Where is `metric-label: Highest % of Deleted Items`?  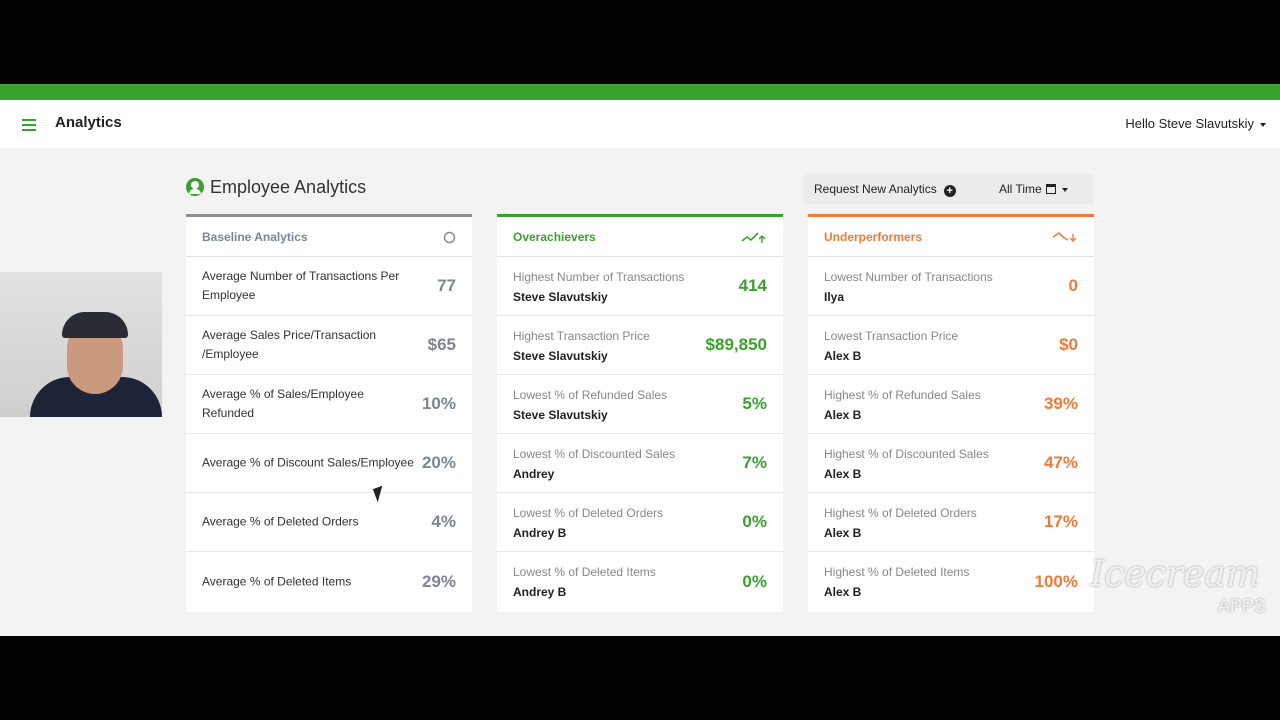 metric-label: Highest % of Deleted Items is located at coordinates (897, 572).